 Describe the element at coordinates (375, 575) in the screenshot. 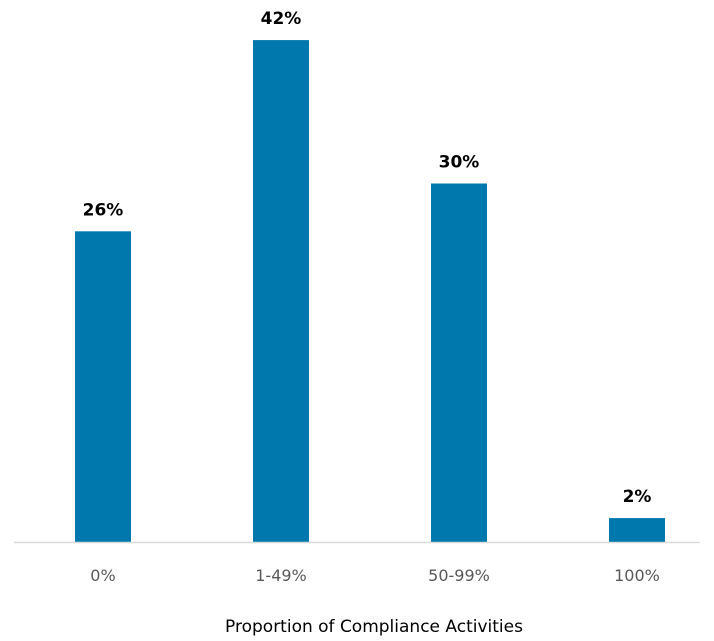

I see `x-tick-labels-group: 0% 1-49% 50-99% 100%` at that location.